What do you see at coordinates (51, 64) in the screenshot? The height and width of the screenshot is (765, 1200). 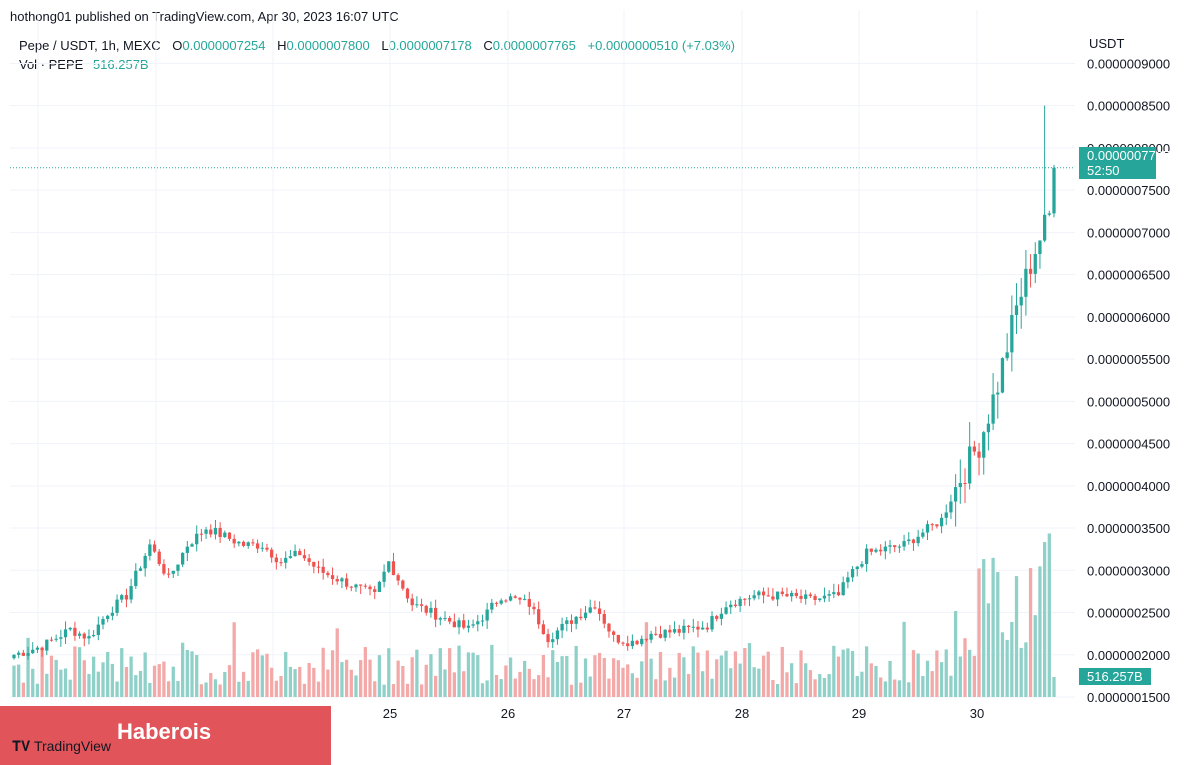 I see `vol-label: Vol · PEPE` at bounding box center [51, 64].